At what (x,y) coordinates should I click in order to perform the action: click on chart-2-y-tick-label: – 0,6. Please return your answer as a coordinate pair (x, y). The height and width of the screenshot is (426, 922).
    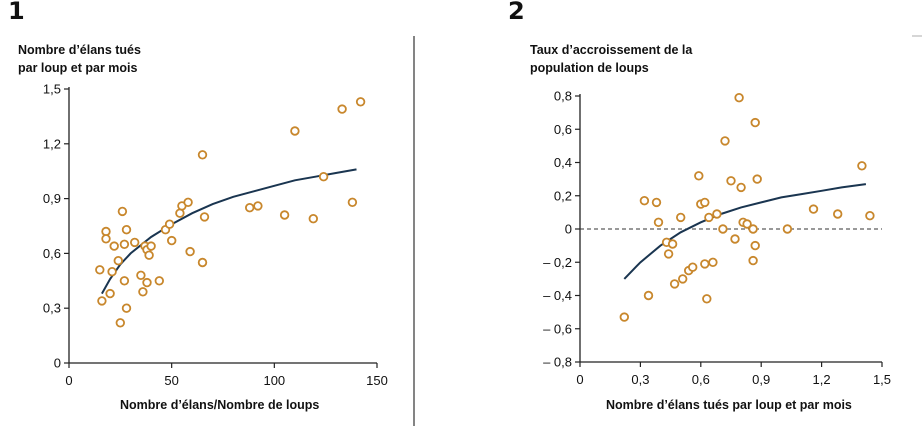
    Looking at the image, I should click on (557, 328).